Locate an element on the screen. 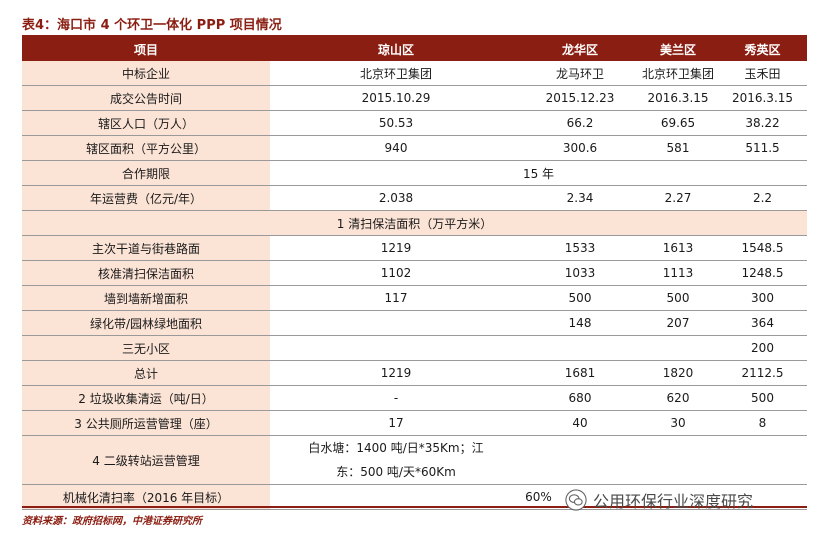 The width and height of the screenshot is (840, 538). section-heading: 1 清扫保洁面积（万平方米） is located at coordinates (414, 223).